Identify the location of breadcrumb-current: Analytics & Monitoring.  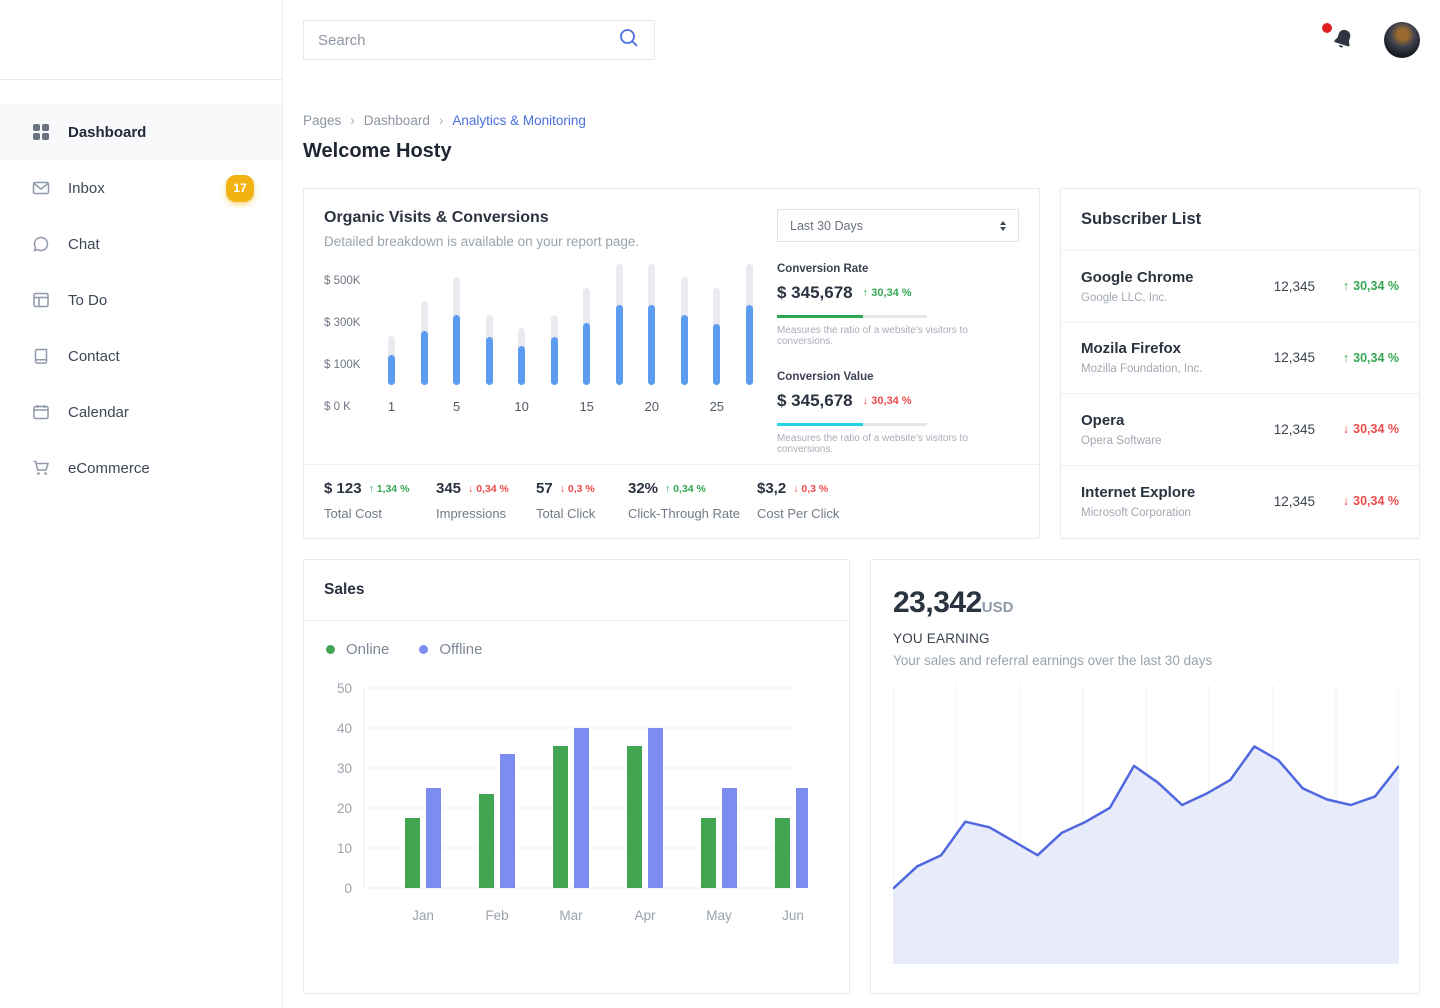
(519, 120).